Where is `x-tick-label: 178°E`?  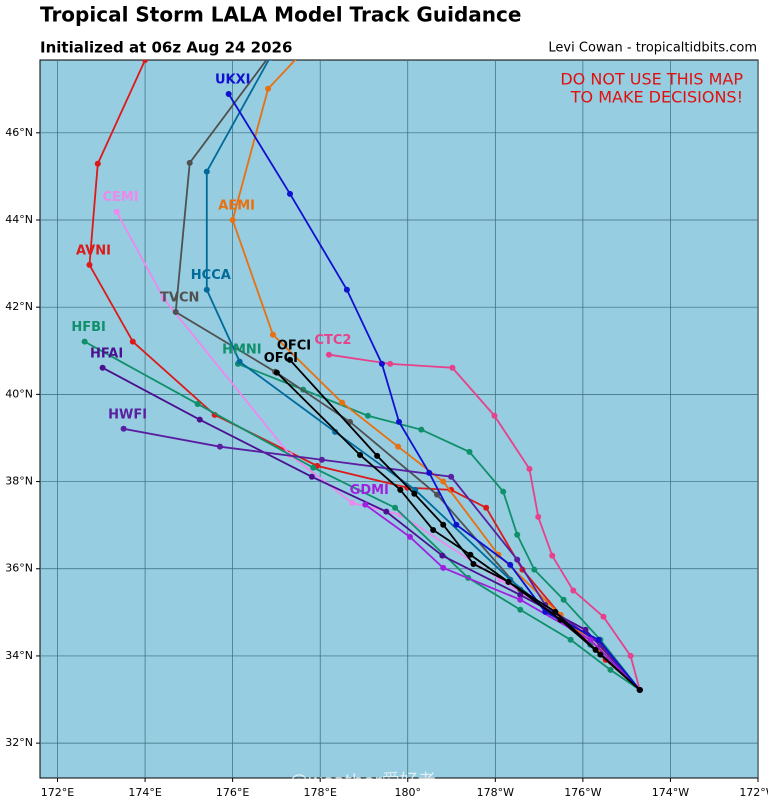 x-tick-label: 178°E is located at coordinates (319, 792).